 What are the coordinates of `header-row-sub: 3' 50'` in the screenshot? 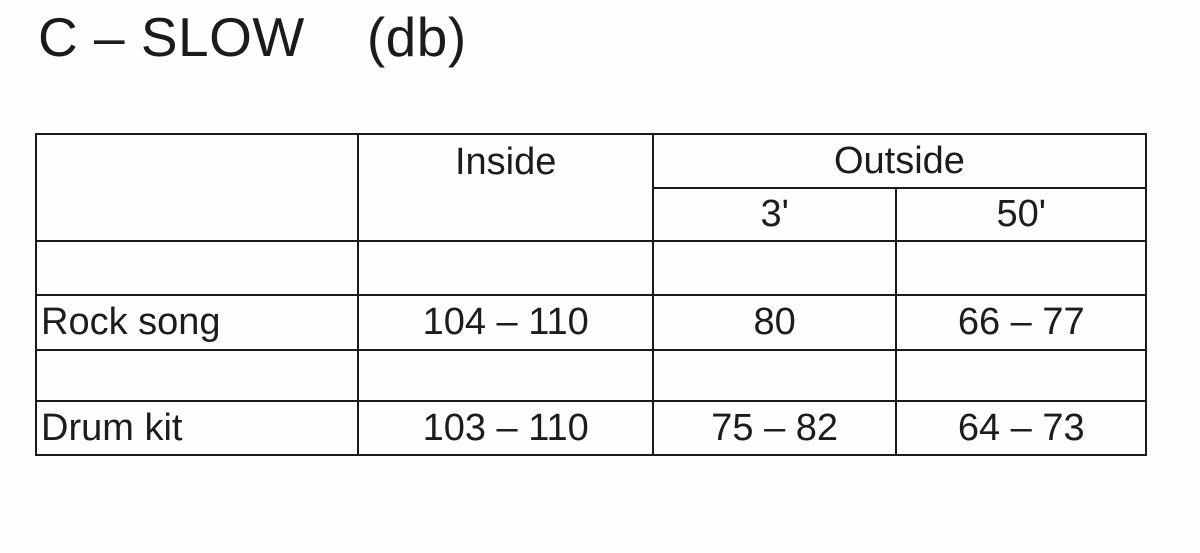 It's located at (591, 214).